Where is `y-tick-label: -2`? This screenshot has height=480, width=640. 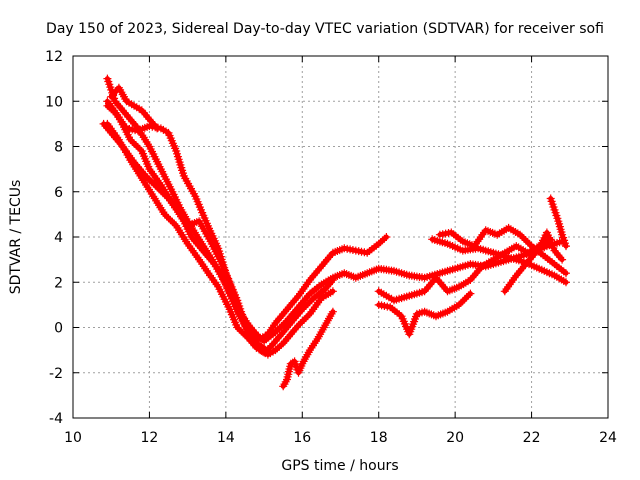
y-tick-label: -2 is located at coordinates (56, 374).